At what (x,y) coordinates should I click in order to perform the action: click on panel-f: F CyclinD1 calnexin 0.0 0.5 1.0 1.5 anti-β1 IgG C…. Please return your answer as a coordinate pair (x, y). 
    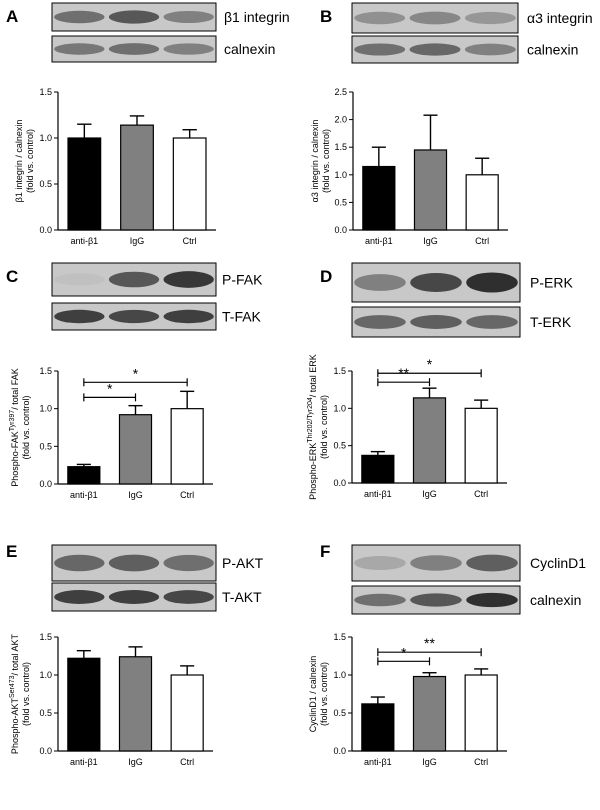
    Looking at the image, I should click on (447, 654).